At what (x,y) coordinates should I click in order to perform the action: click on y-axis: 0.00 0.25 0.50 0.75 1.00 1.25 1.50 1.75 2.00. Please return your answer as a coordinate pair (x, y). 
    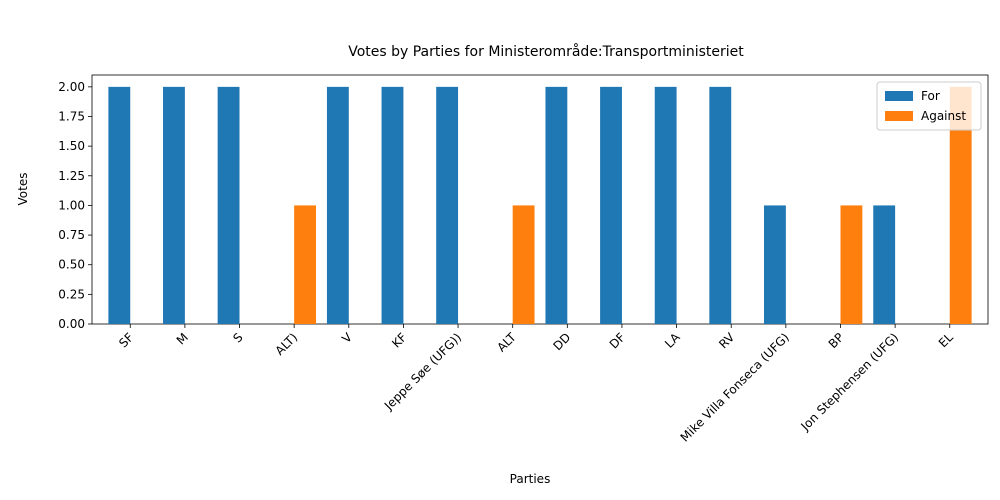
    Looking at the image, I should click on (75, 205).